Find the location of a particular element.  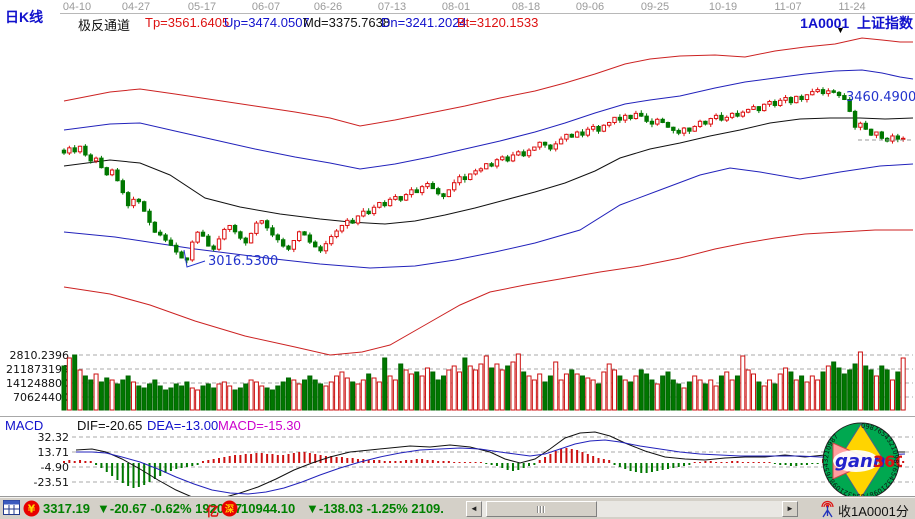

grid-view-icon is located at coordinates (11, 509).